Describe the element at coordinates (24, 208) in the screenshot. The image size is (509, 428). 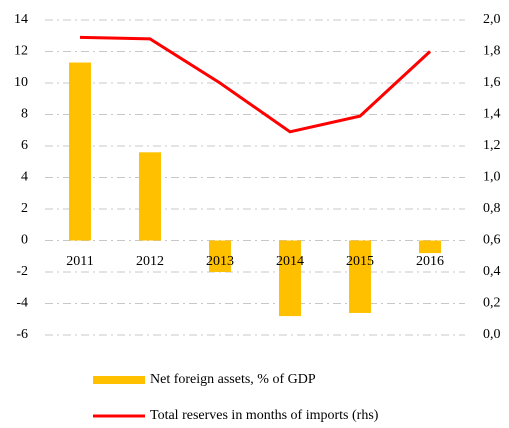
I see `y-tick-label: 2` at that location.